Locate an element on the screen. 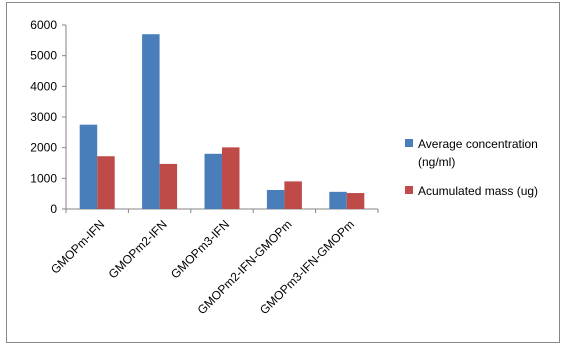 Image resolution: width=561 pixels, height=350 pixels. legend-label: Average concentration is located at coordinates (478, 144).